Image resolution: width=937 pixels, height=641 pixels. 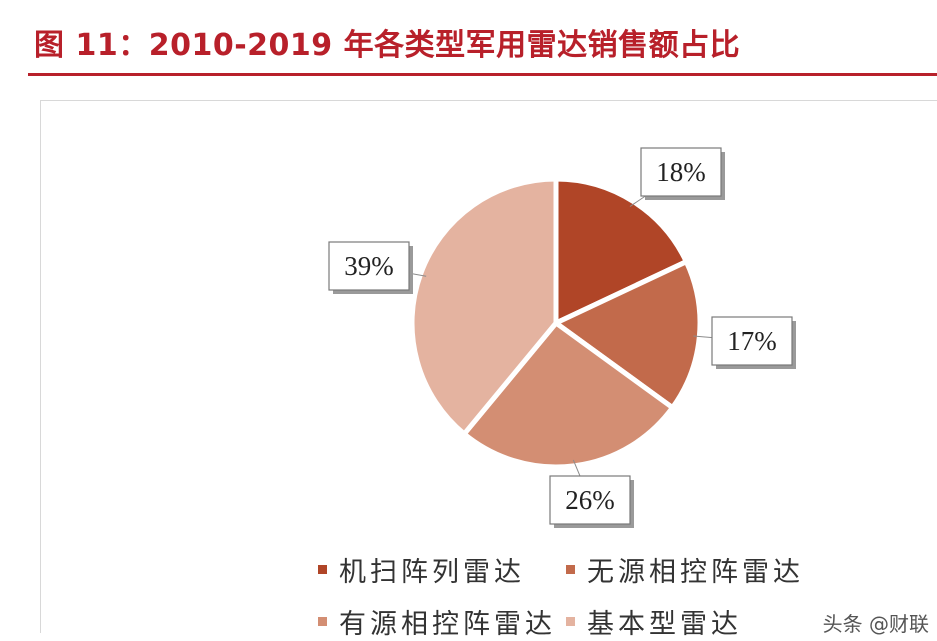 I want to click on legend-item: 有源相控阵雷达, so click(x=437, y=621).